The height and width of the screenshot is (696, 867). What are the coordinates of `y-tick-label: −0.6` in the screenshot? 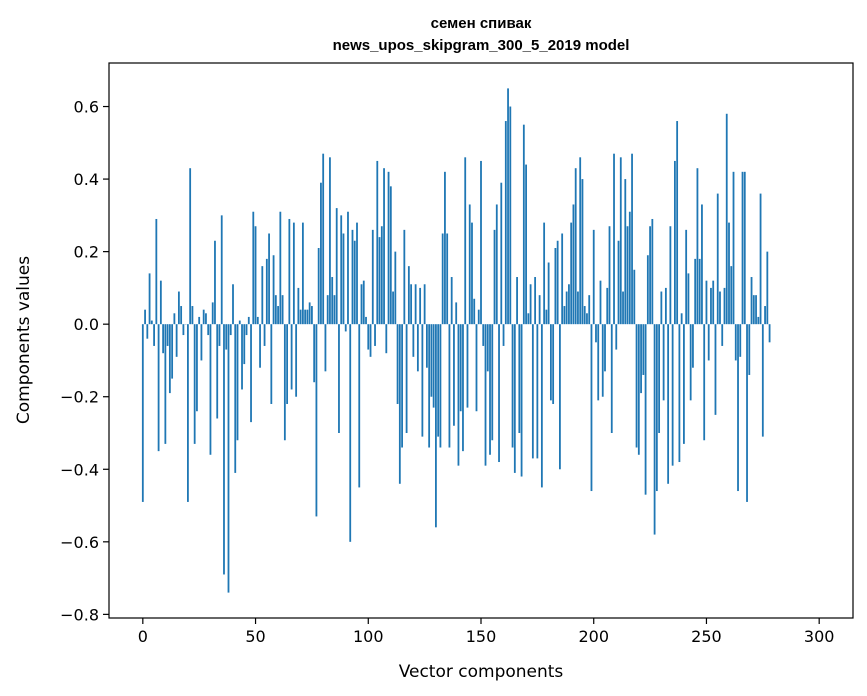 It's located at (79, 542).